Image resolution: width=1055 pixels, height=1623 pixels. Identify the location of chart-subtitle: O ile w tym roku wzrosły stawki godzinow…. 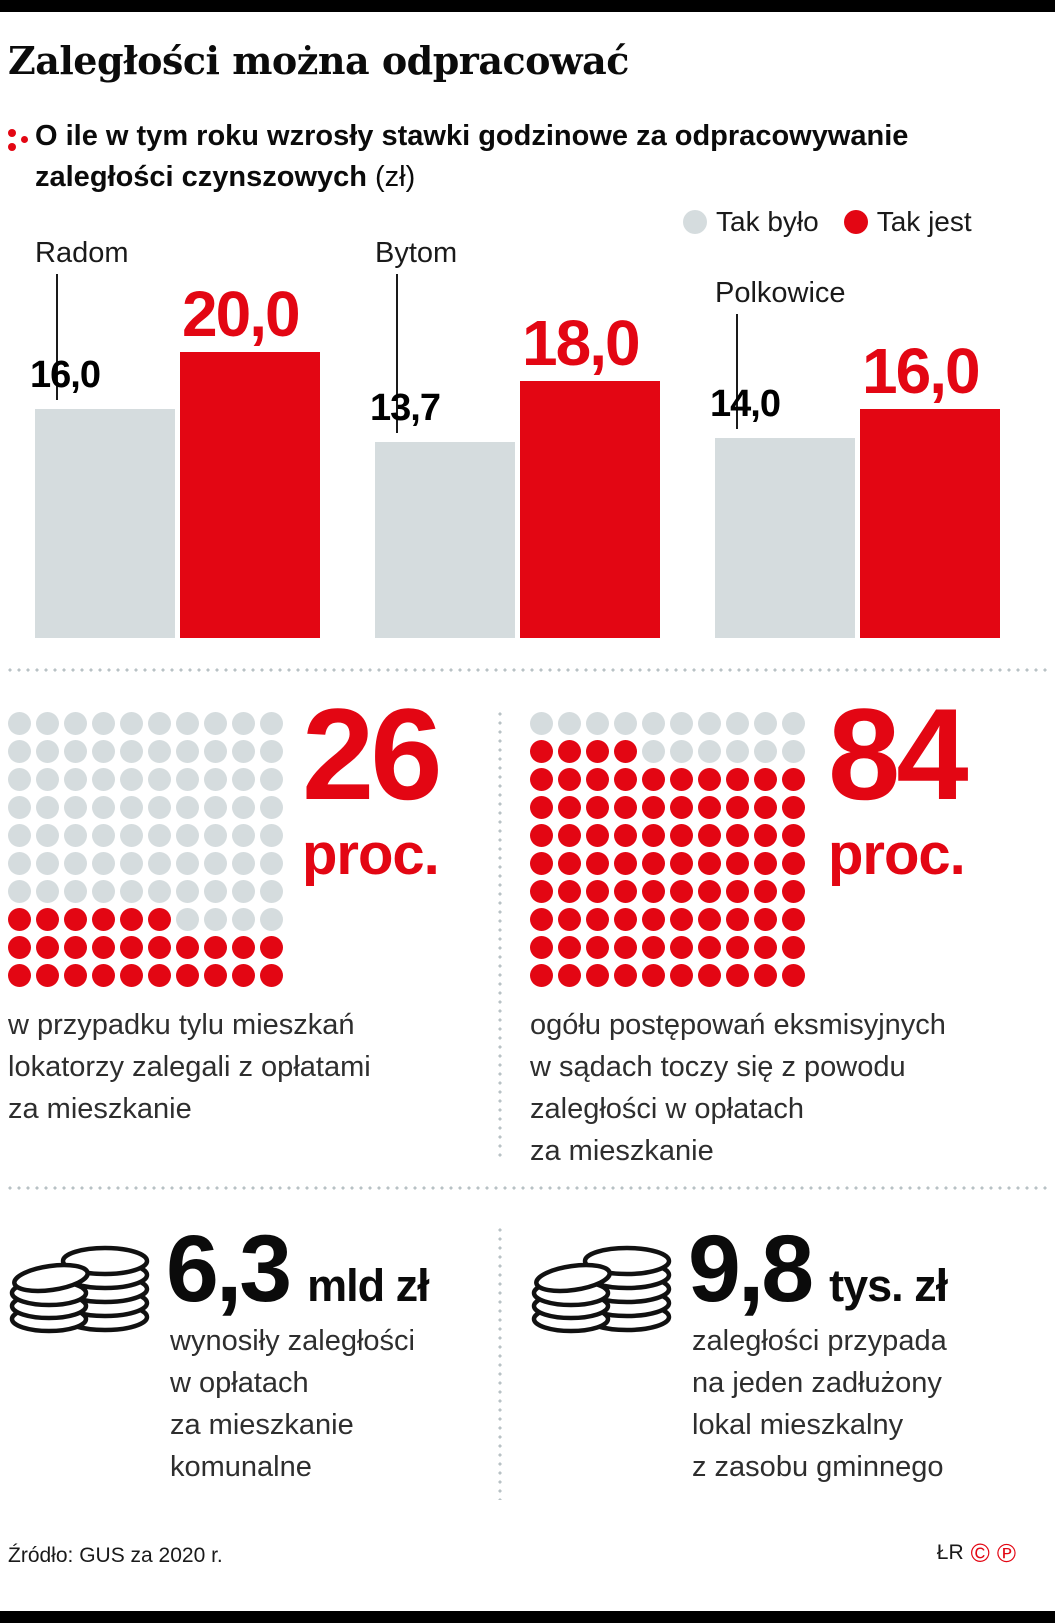
(471, 157).